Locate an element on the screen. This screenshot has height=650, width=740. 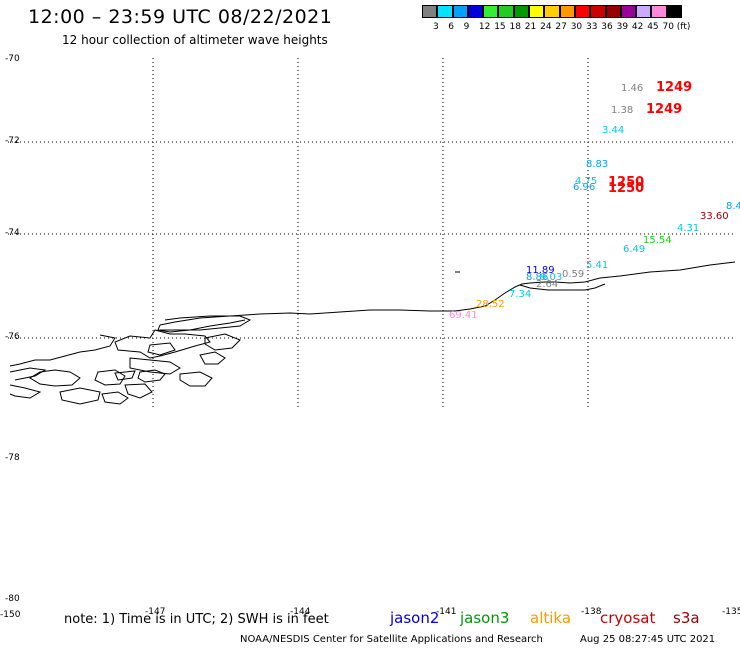
wave-height-label: 5.41 is located at coordinates (597, 265).